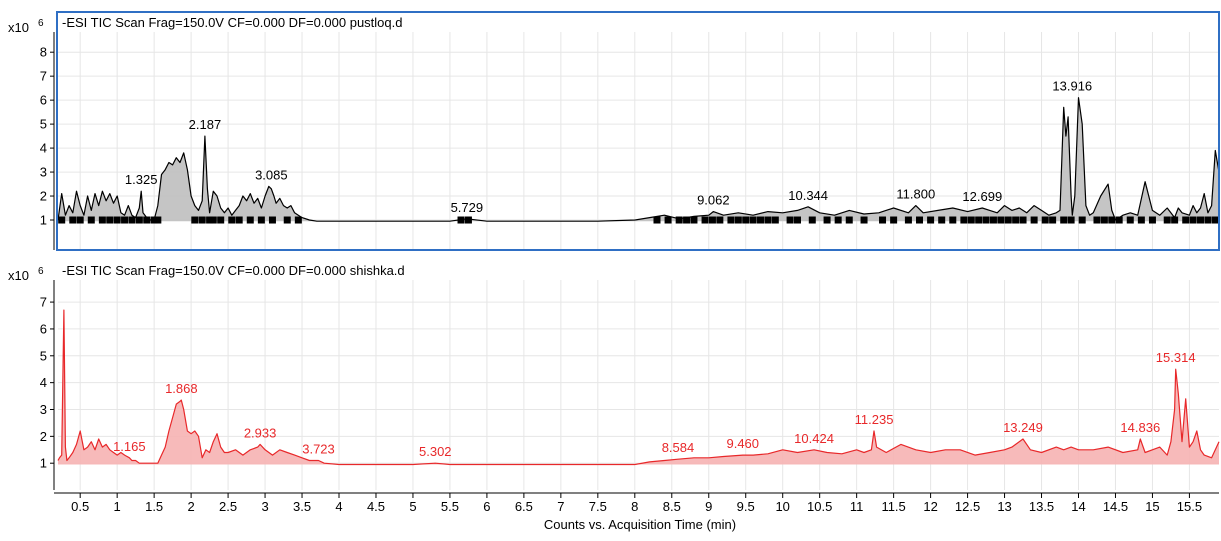 Image resolution: width=1221 pixels, height=541 pixels. What do you see at coordinates (640, 524) in the screenshot?
I see `x-axis-label: Counts vs. Acquisition Time (min)` at bounding box center [640, 524].